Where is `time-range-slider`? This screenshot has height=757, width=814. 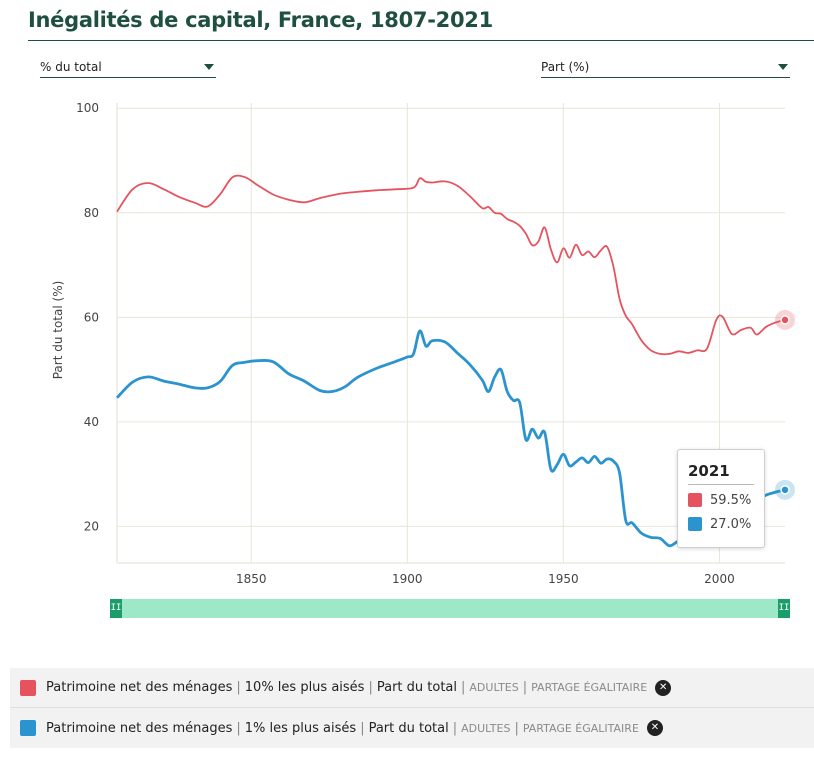
time-range-slider is located at coordinates (450, 608).